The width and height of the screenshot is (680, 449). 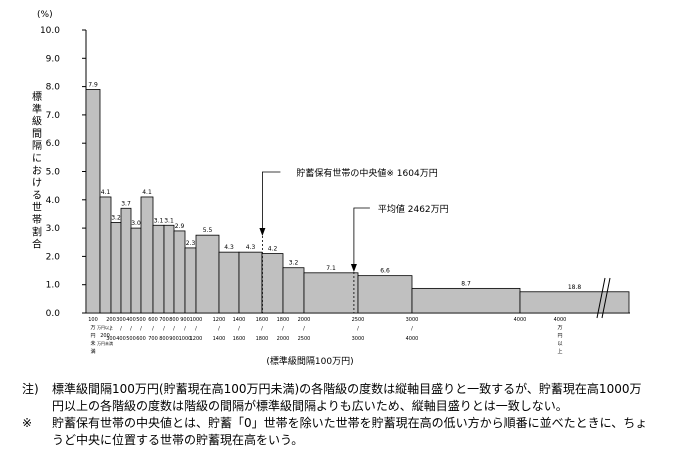 What do you see at coordinates (141, 320) in the screenshot?
I see `x-tick-label: 500` at bounding box center [141, 320].